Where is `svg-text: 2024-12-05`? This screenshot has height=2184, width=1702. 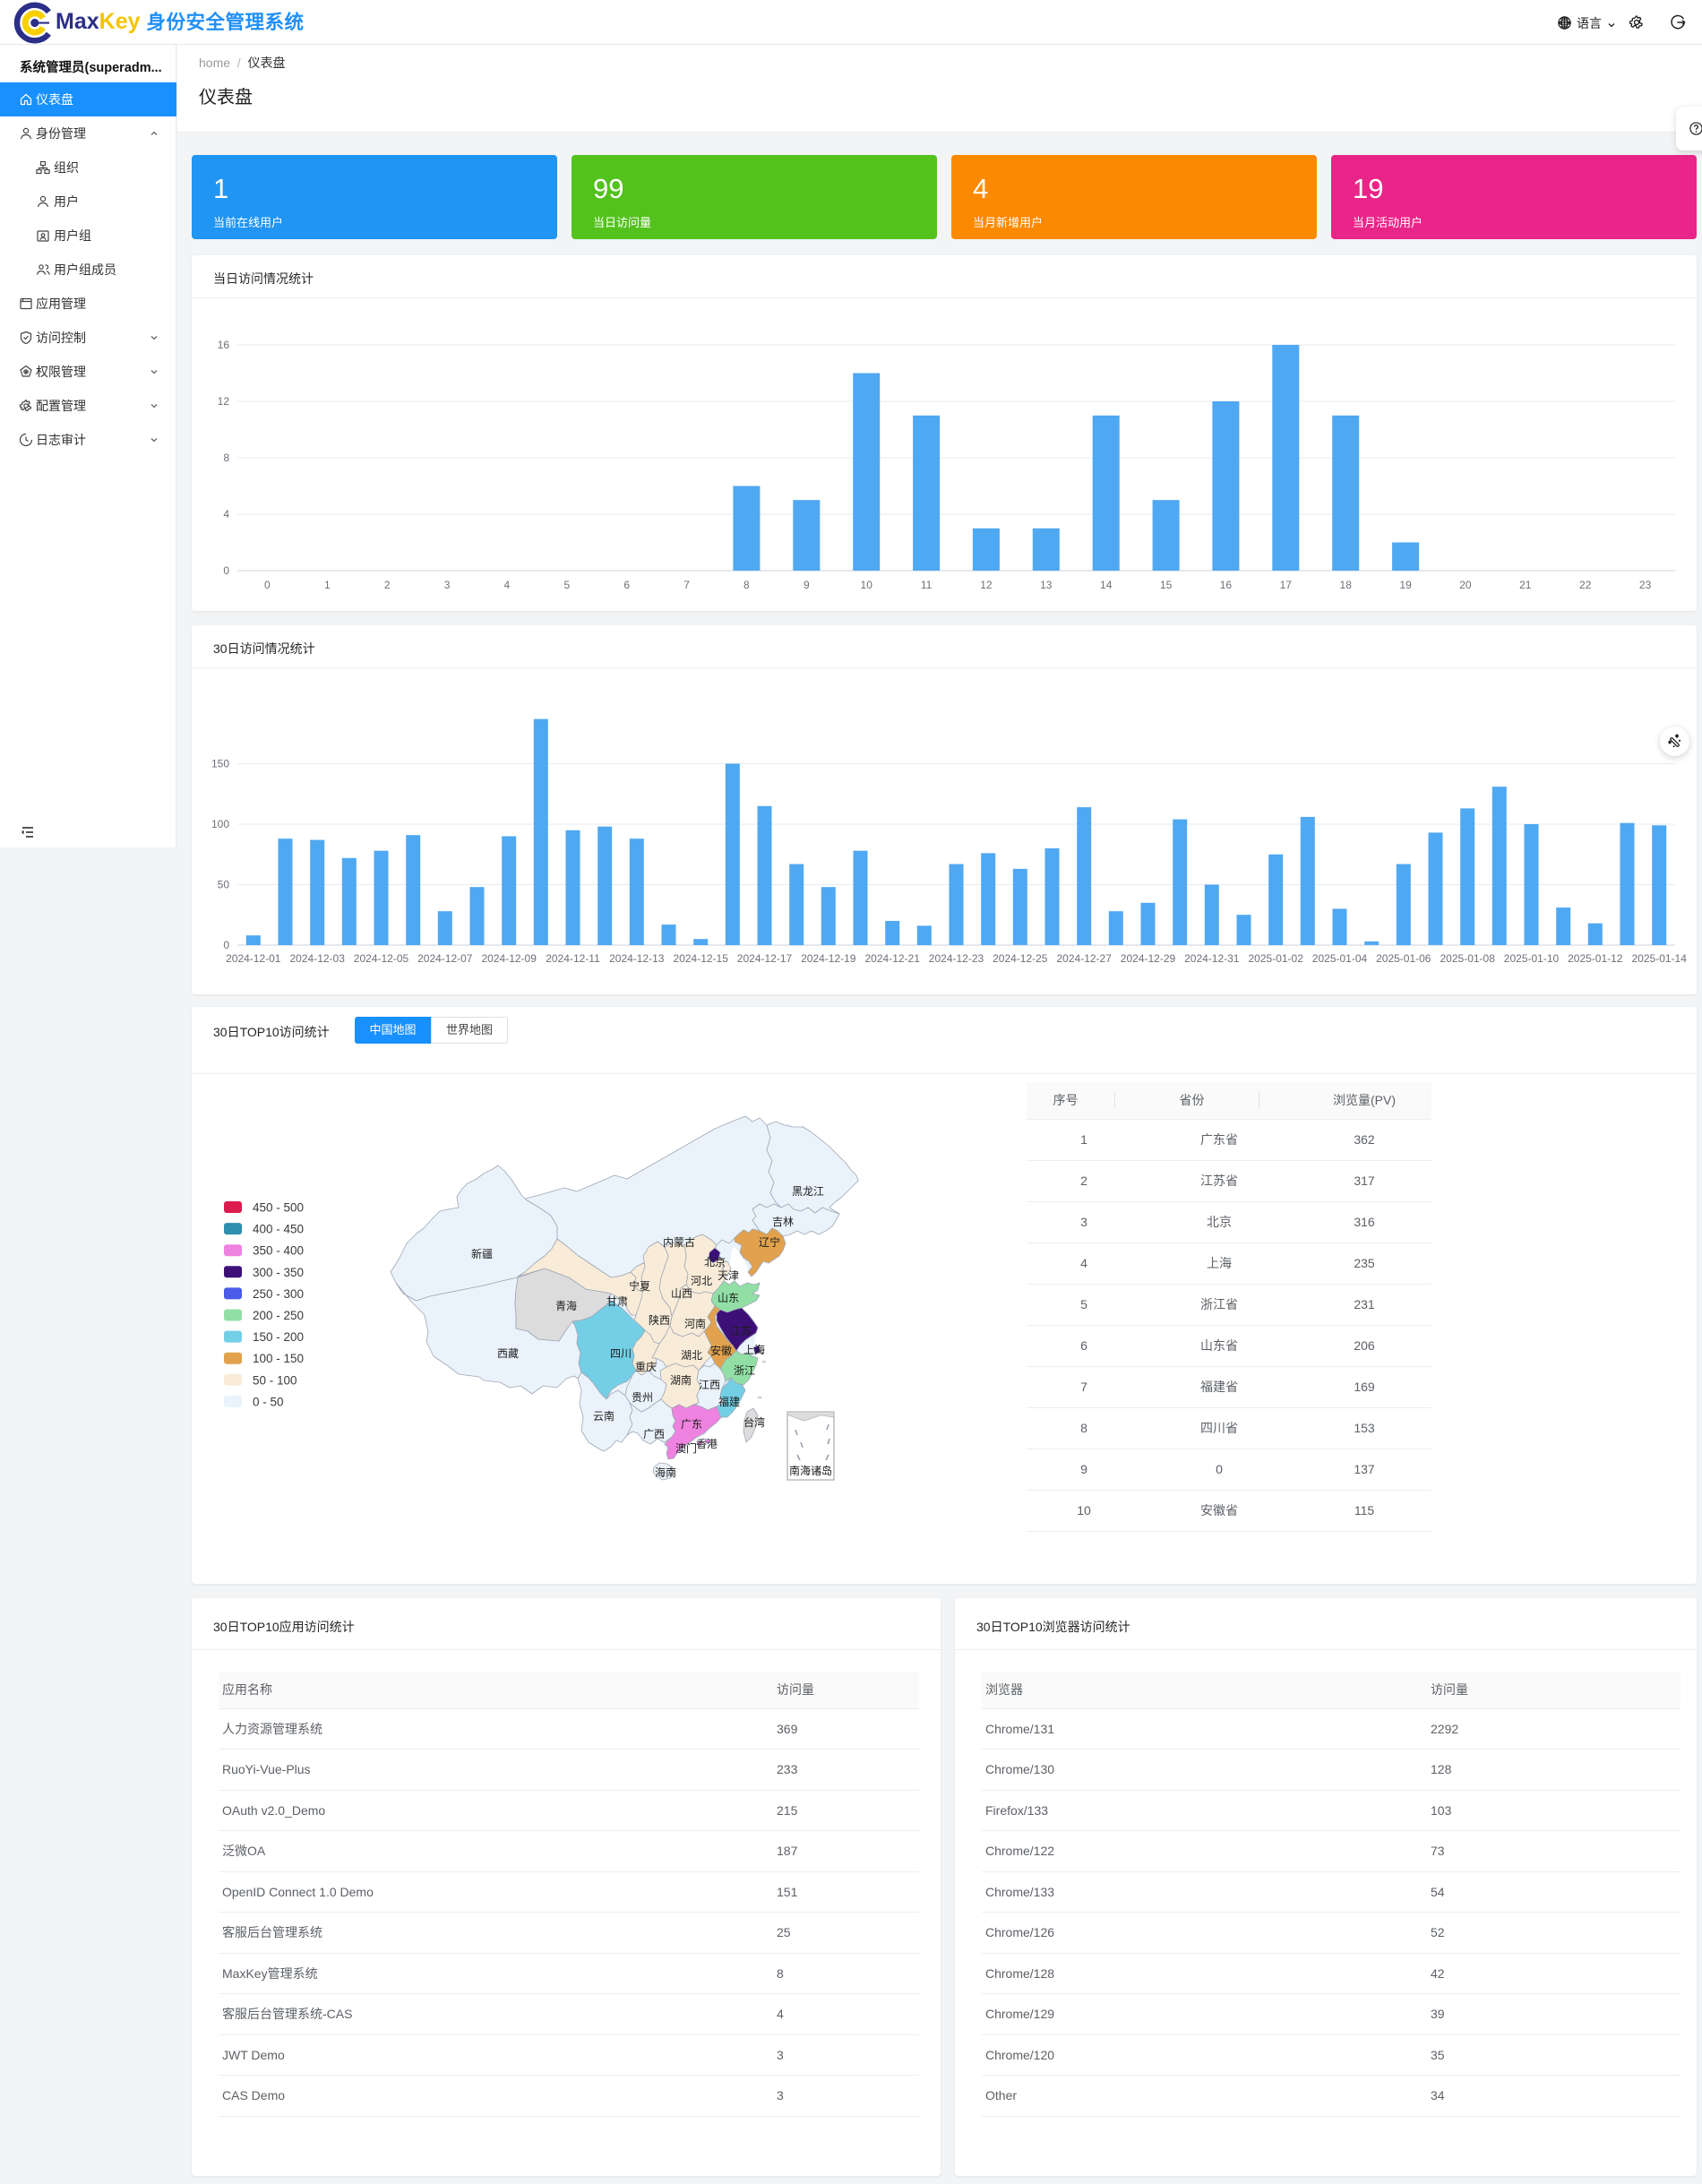 svg-text: 2024-12-05 is located at coordinates (382, 958).